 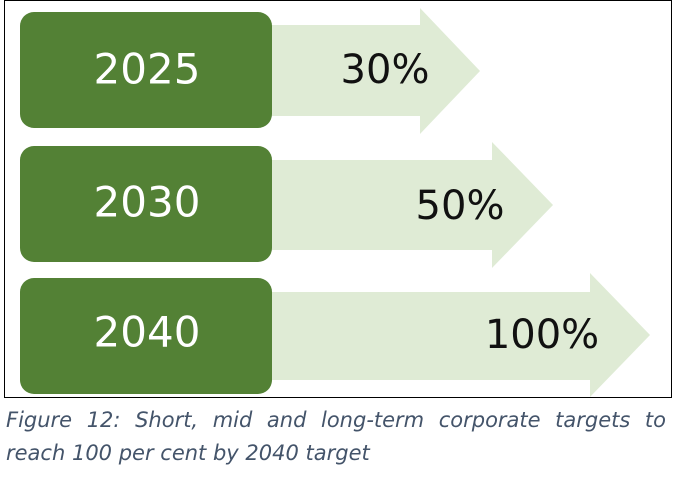 I want to click on target-label: 100%, so click(x=542, y=335).